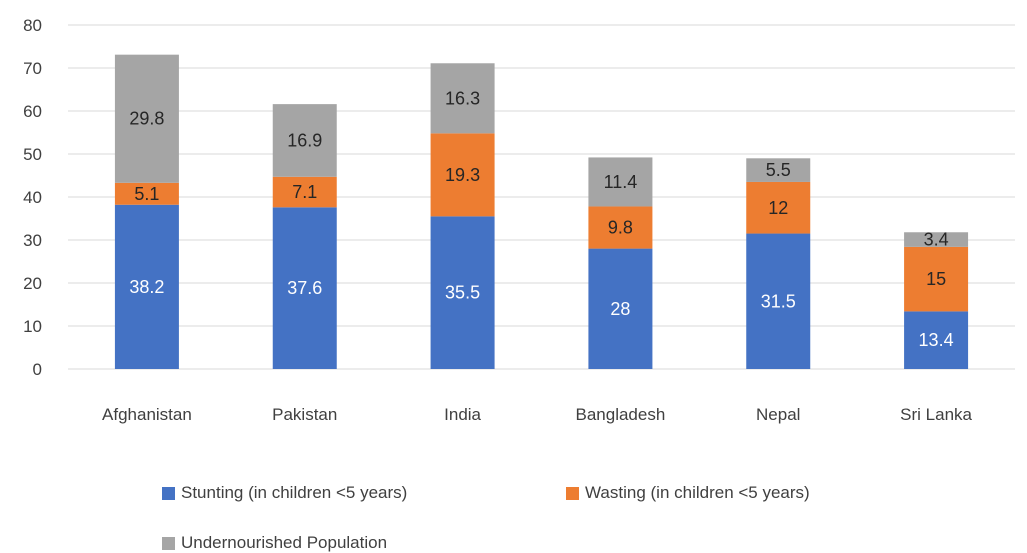 The width and height of the screenshot is (1027, 553). I want to click on data-label-wasting: 12, so click(778, 208).